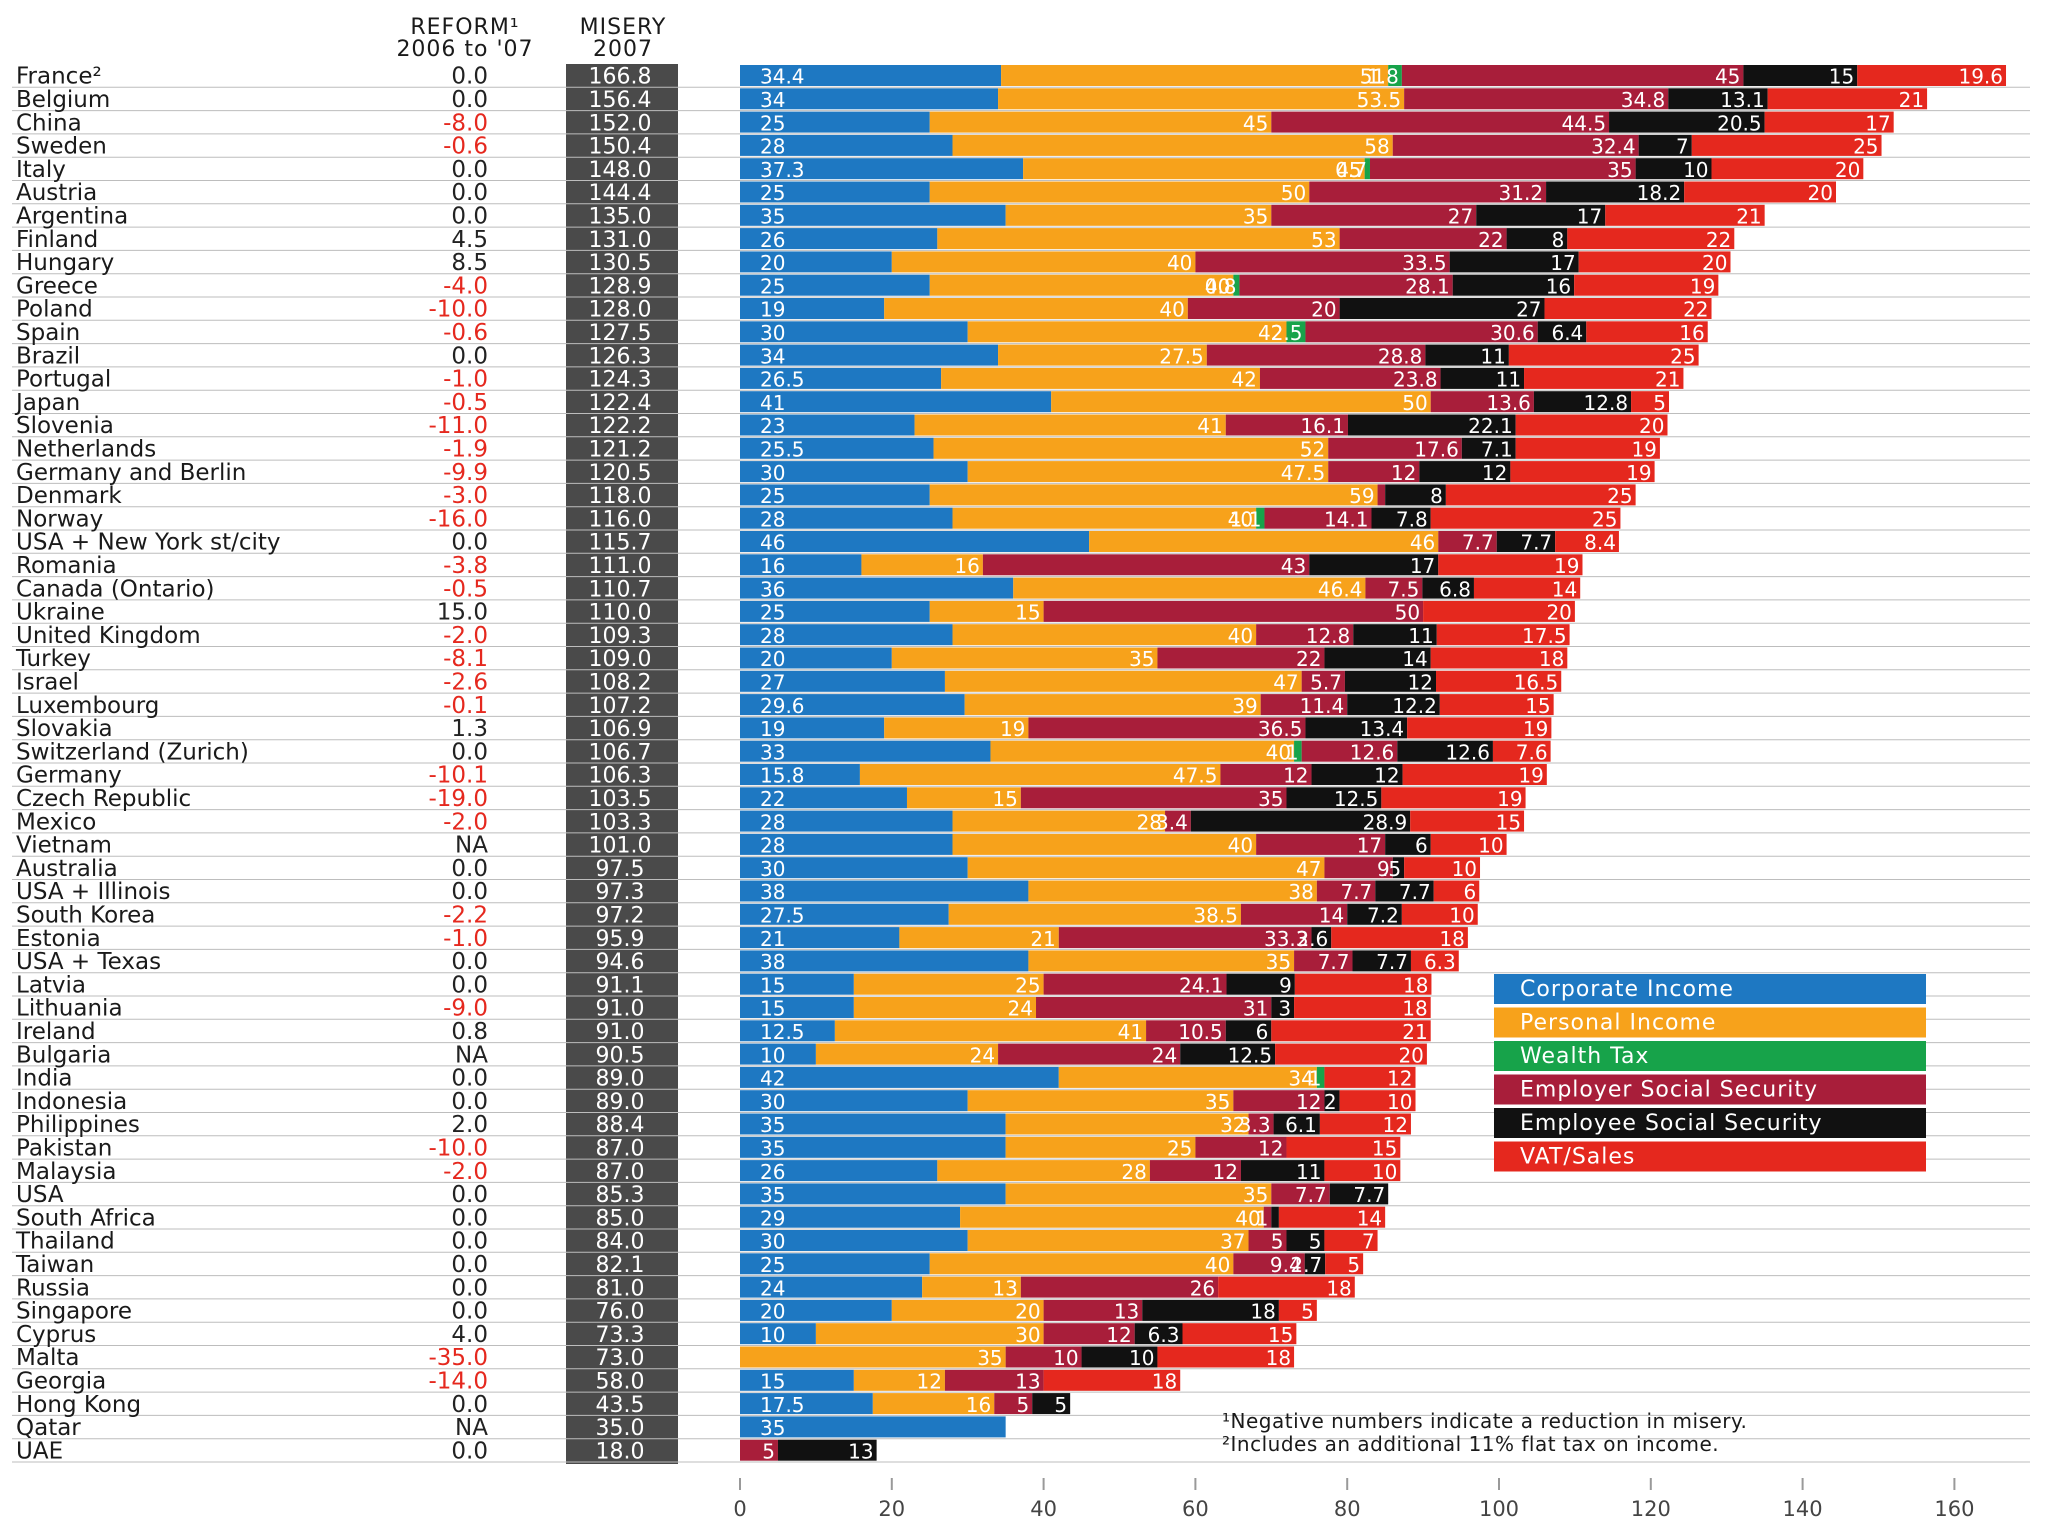  What do you see at coordinates (1399, 1079) in the screenshot?
I see `segment-label-vat: 12` at bounding box center [1399, 1079].